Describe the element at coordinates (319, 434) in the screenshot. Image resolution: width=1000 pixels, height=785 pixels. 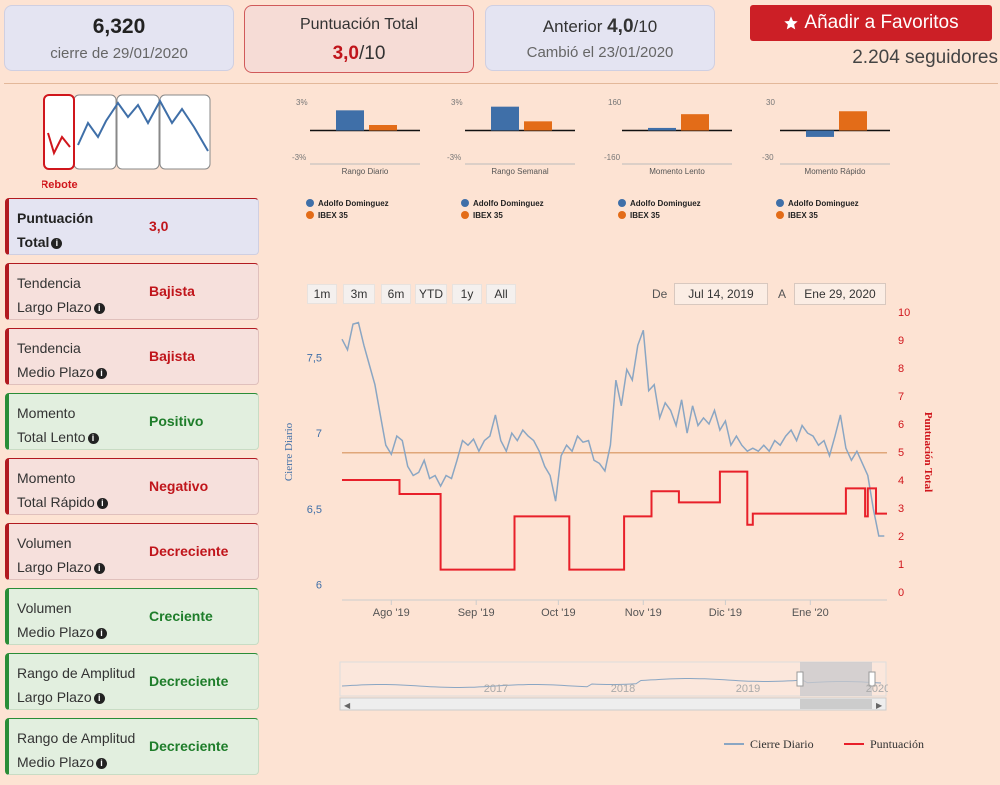
I see `y-left-tick-label: 7` at that location.